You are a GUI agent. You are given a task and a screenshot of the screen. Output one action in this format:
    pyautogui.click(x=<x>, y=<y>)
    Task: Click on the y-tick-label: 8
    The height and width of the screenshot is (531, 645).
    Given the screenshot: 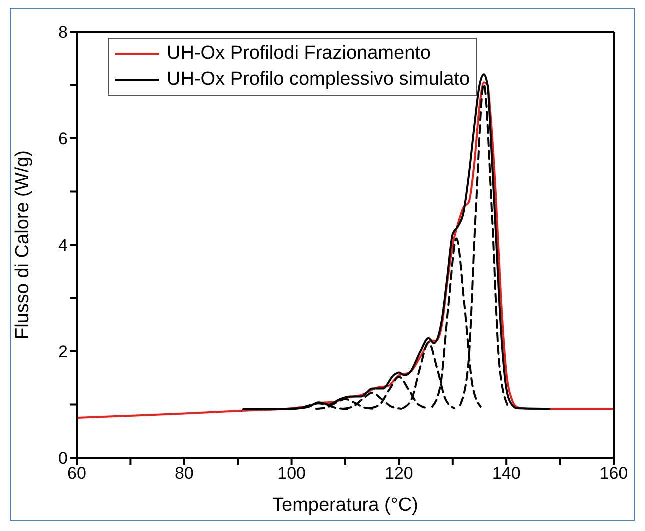 What is the action you would take?
    pyautogui.click(x=63, y=32)
    